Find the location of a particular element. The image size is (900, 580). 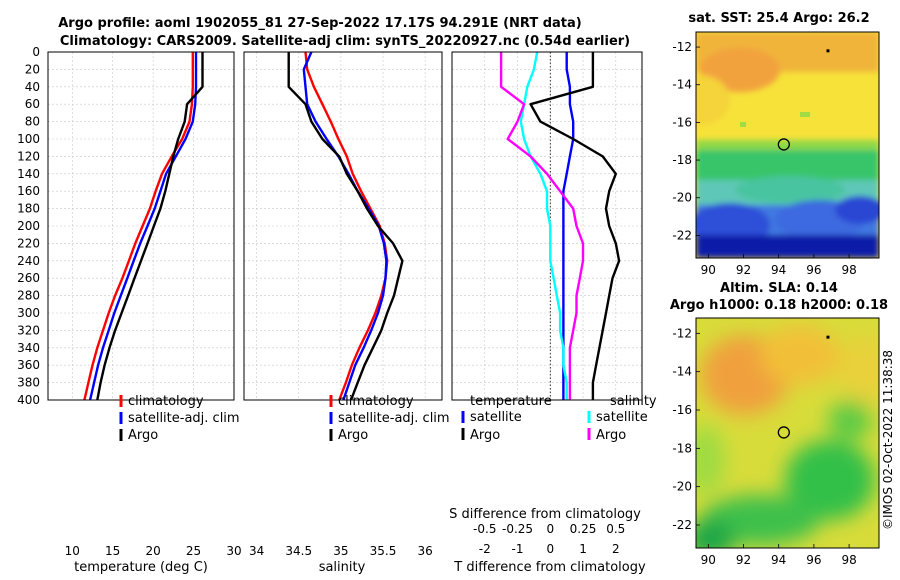

map-y-tick-label: -18 is located at coordinates (682, 448).